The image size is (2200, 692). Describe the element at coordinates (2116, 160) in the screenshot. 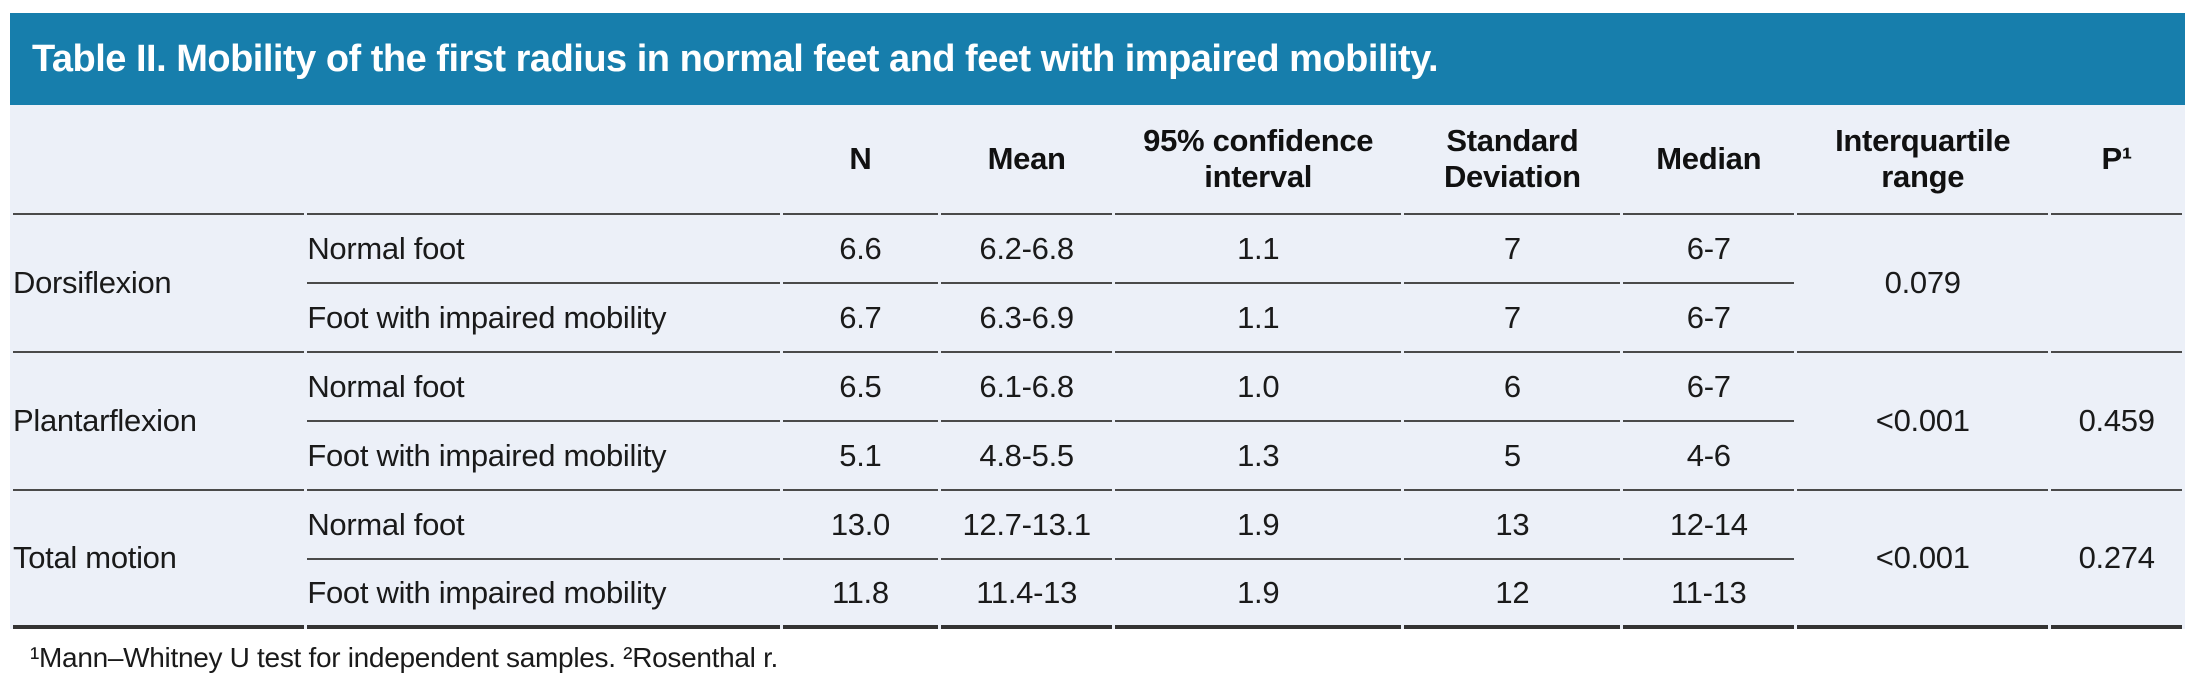

I see `col-header-p: P¹` at that location.